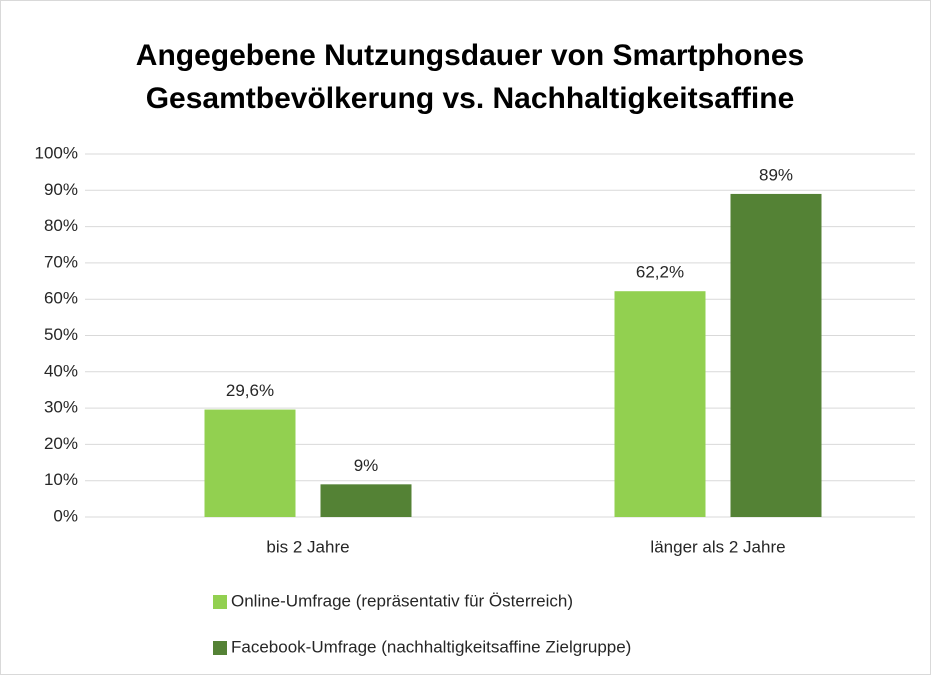 Image resolution: width=931 pixels, height=675 pixels. I want to click on y-tick-label: 40%, so click(61, 370).